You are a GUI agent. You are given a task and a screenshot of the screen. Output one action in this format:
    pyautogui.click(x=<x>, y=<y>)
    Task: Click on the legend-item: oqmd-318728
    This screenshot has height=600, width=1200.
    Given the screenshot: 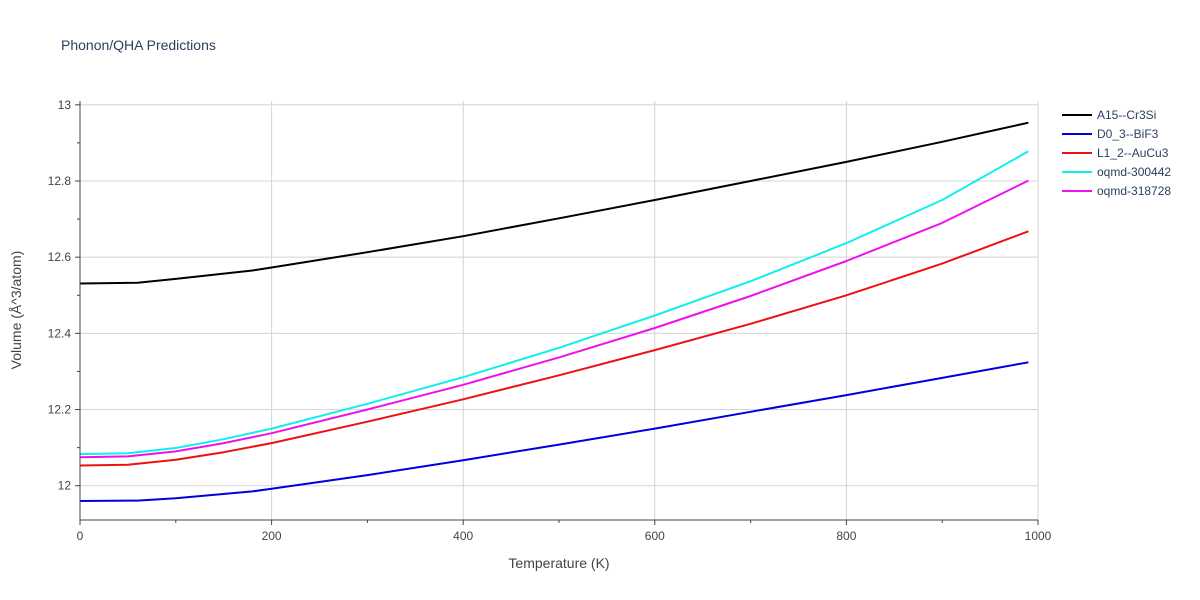 What is the action you would take?
    pyautogui.click(x=1116, y=191)
    